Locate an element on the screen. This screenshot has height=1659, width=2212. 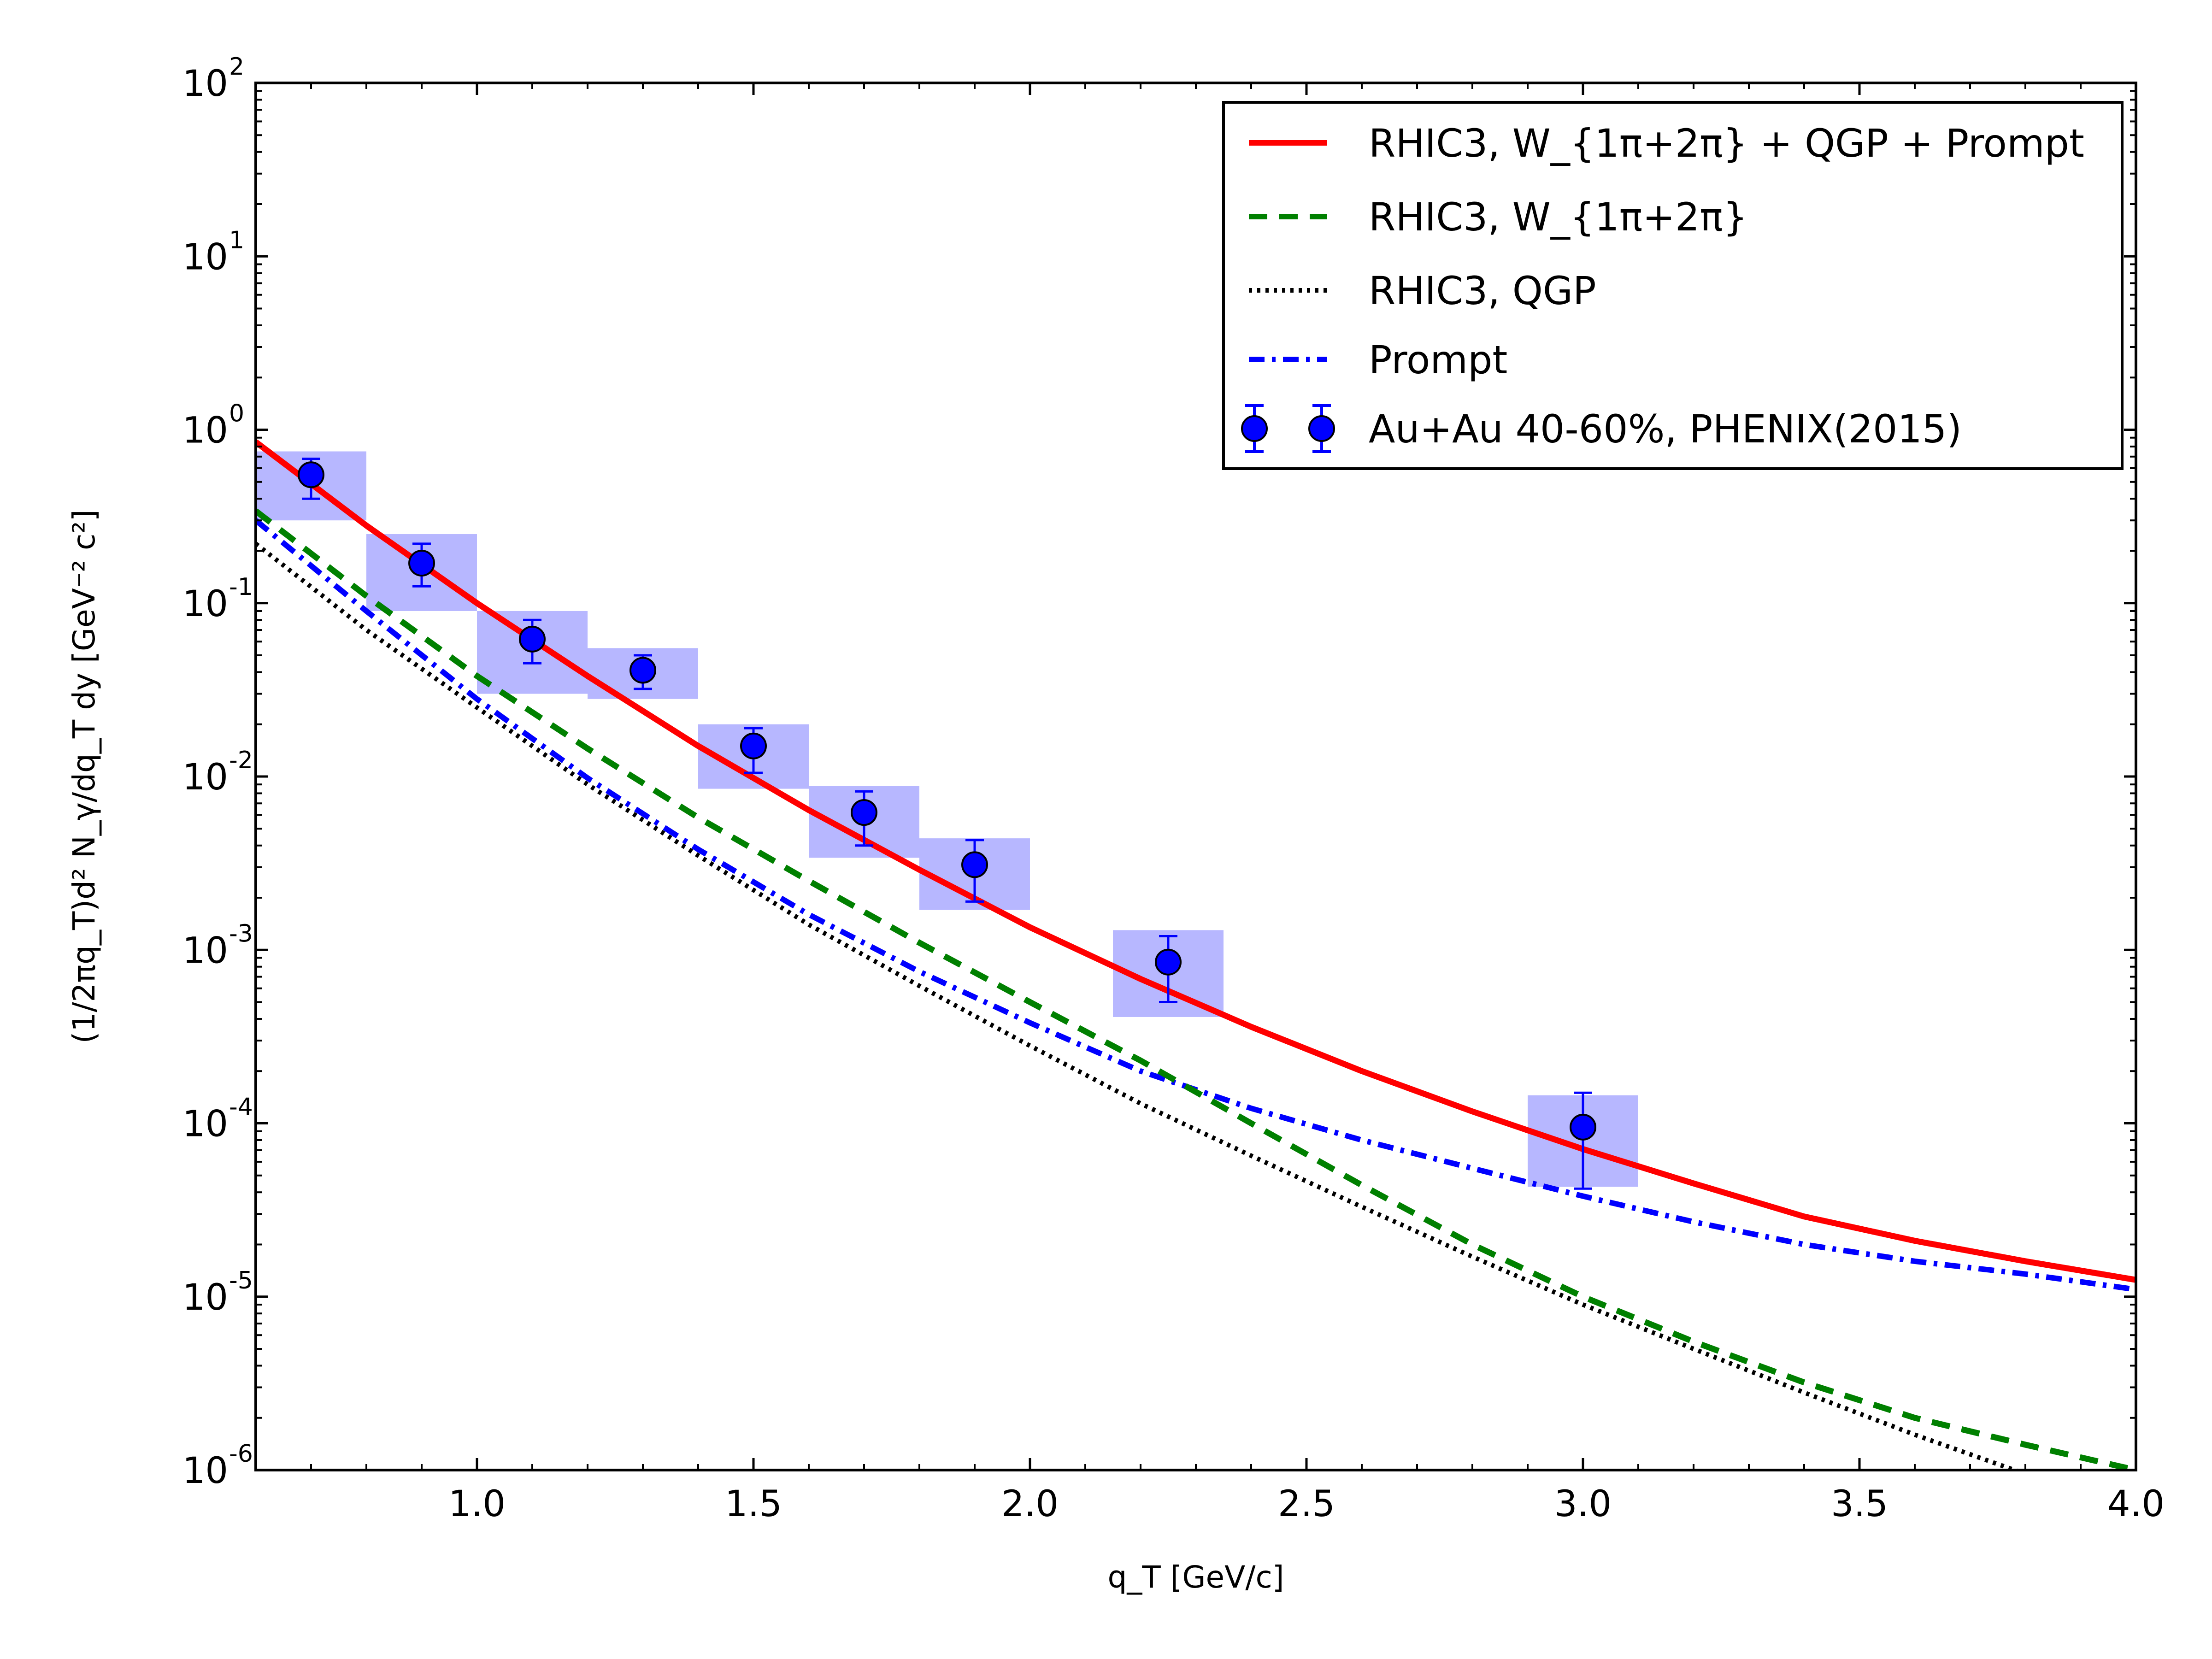
legend-frame is located at coordinates (1673, 285).